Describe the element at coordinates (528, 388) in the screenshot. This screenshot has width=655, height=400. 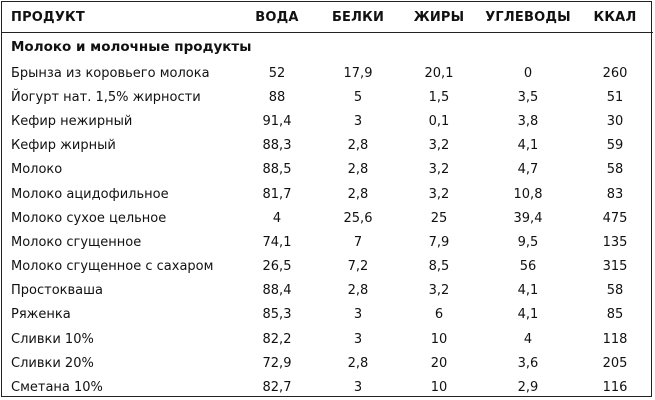
I see `cell-carbs: 2,9` at that location.